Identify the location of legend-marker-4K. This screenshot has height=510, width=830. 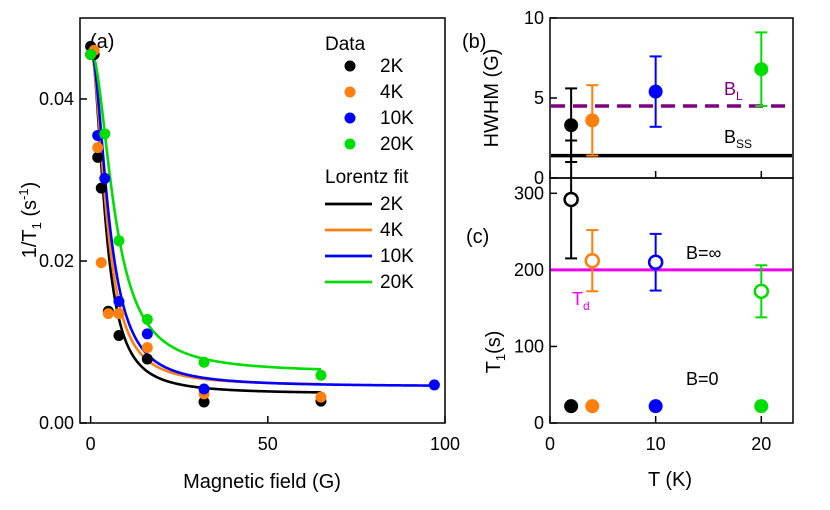
(350, 92).